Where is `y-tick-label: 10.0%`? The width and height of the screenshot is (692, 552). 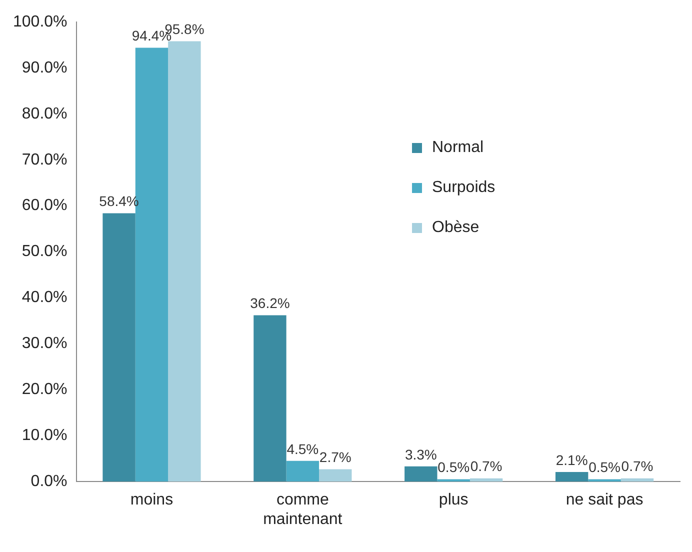
y-tick-label: 10.0% is located at coordinates (45, 435).